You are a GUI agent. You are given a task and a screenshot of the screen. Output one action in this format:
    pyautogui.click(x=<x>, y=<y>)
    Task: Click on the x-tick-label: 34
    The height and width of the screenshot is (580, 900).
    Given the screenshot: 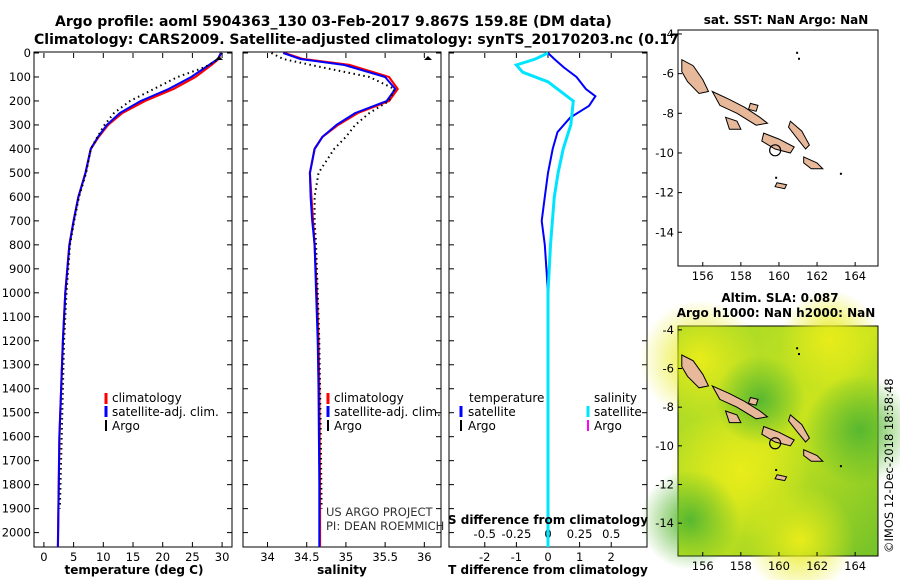 What is the action you would take?
    pyautogui.click(x=267, y=557)
    